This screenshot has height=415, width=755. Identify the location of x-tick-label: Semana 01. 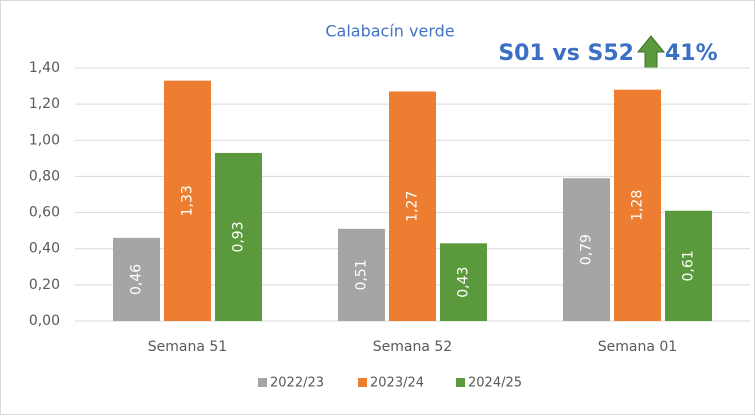
(637, 347).